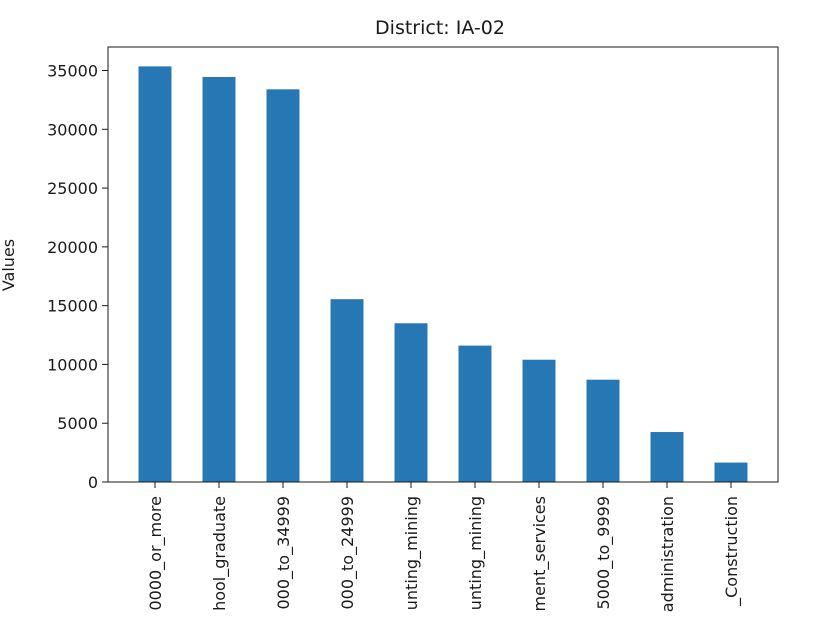 Image resolution: width=838 pixels, height=638 pixels. What do you see at coordinates (156, 553) in the screenshot?
I see `x-tick-label: 0000_or_more` at bounding box center [156, 553].